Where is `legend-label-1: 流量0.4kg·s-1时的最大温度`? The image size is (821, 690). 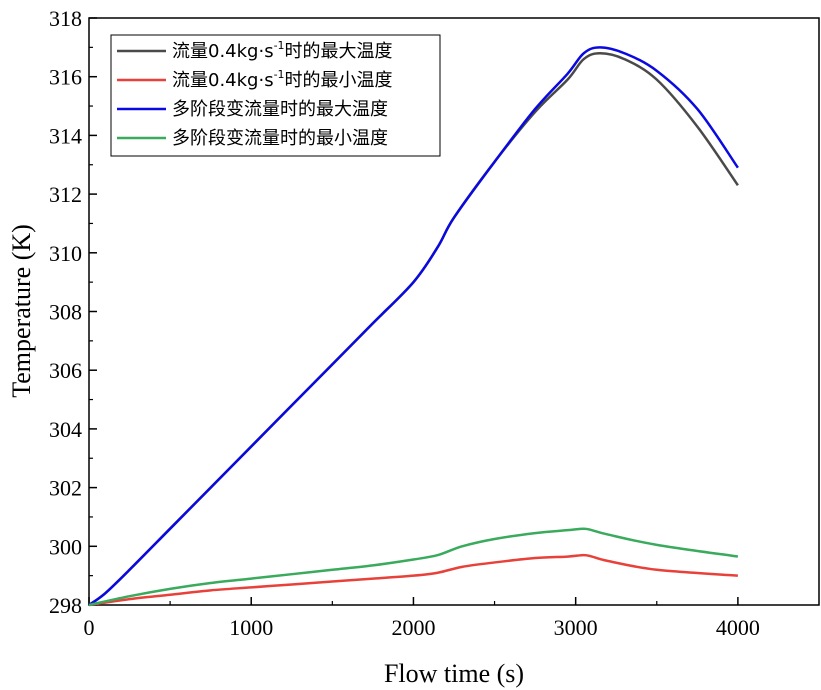 legend-label-1: 流量0.4kg·s-1时的最大温度 is located at coordinates (282, 50).